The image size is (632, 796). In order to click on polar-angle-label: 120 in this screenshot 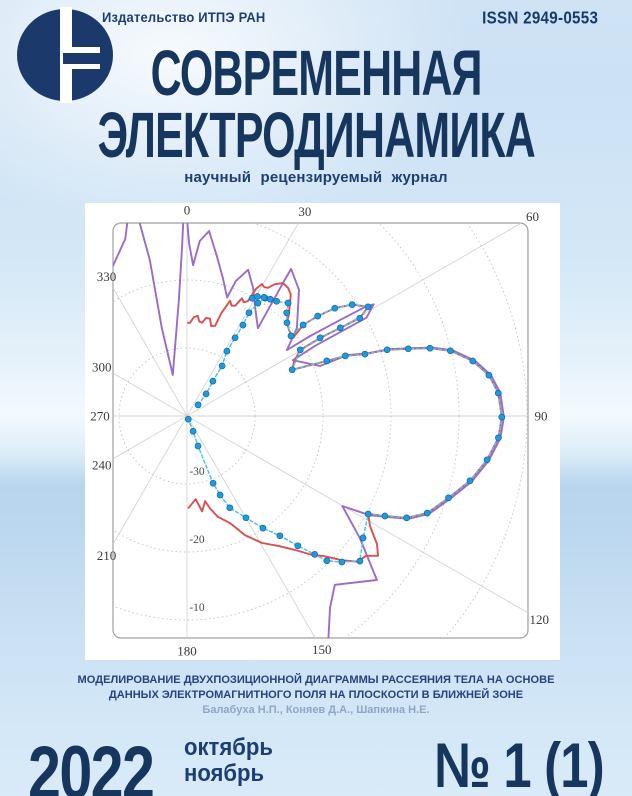, I will do `click(540, 619)`.